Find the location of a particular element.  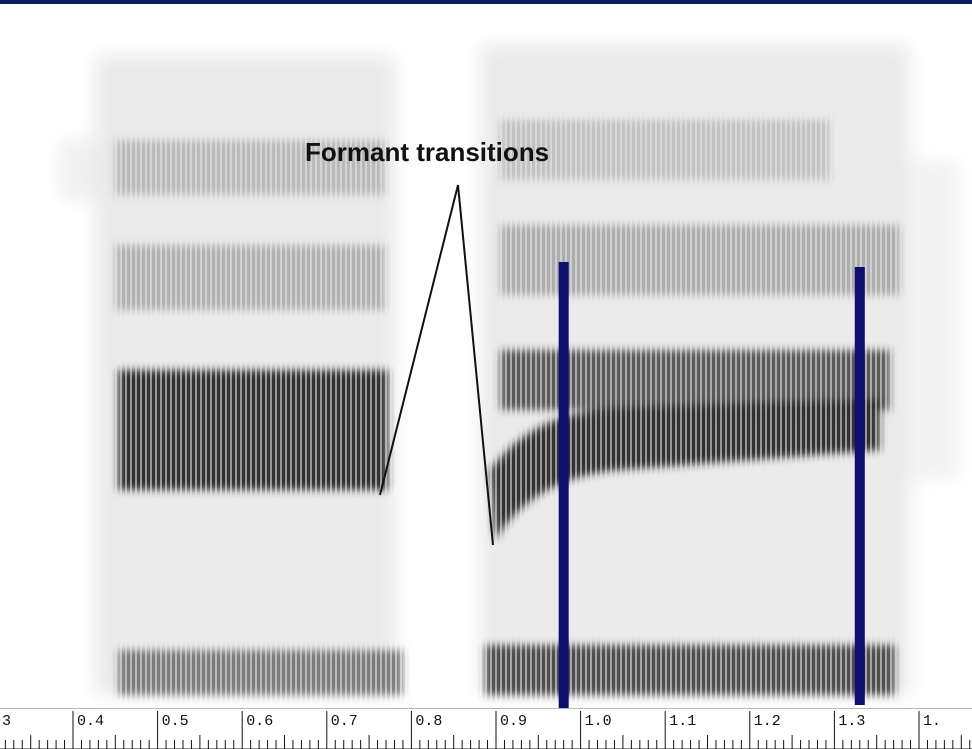

tick-label: 0.8 is located at coordinates (429, 721).